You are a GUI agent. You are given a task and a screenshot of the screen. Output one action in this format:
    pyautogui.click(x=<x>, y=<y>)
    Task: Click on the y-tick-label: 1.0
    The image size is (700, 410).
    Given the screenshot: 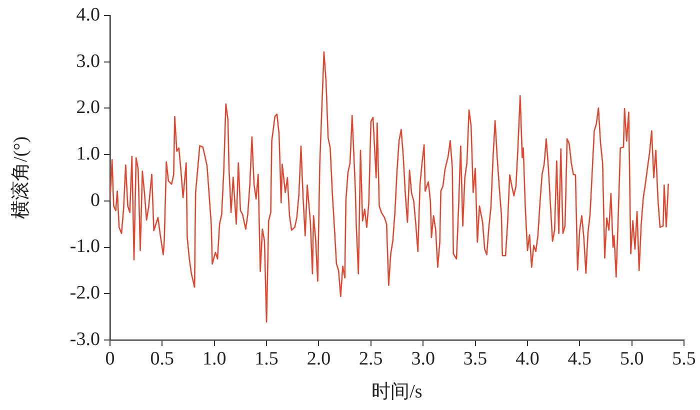 What is the action you would take?
    pyautogui.click(x=88, y=154)
    